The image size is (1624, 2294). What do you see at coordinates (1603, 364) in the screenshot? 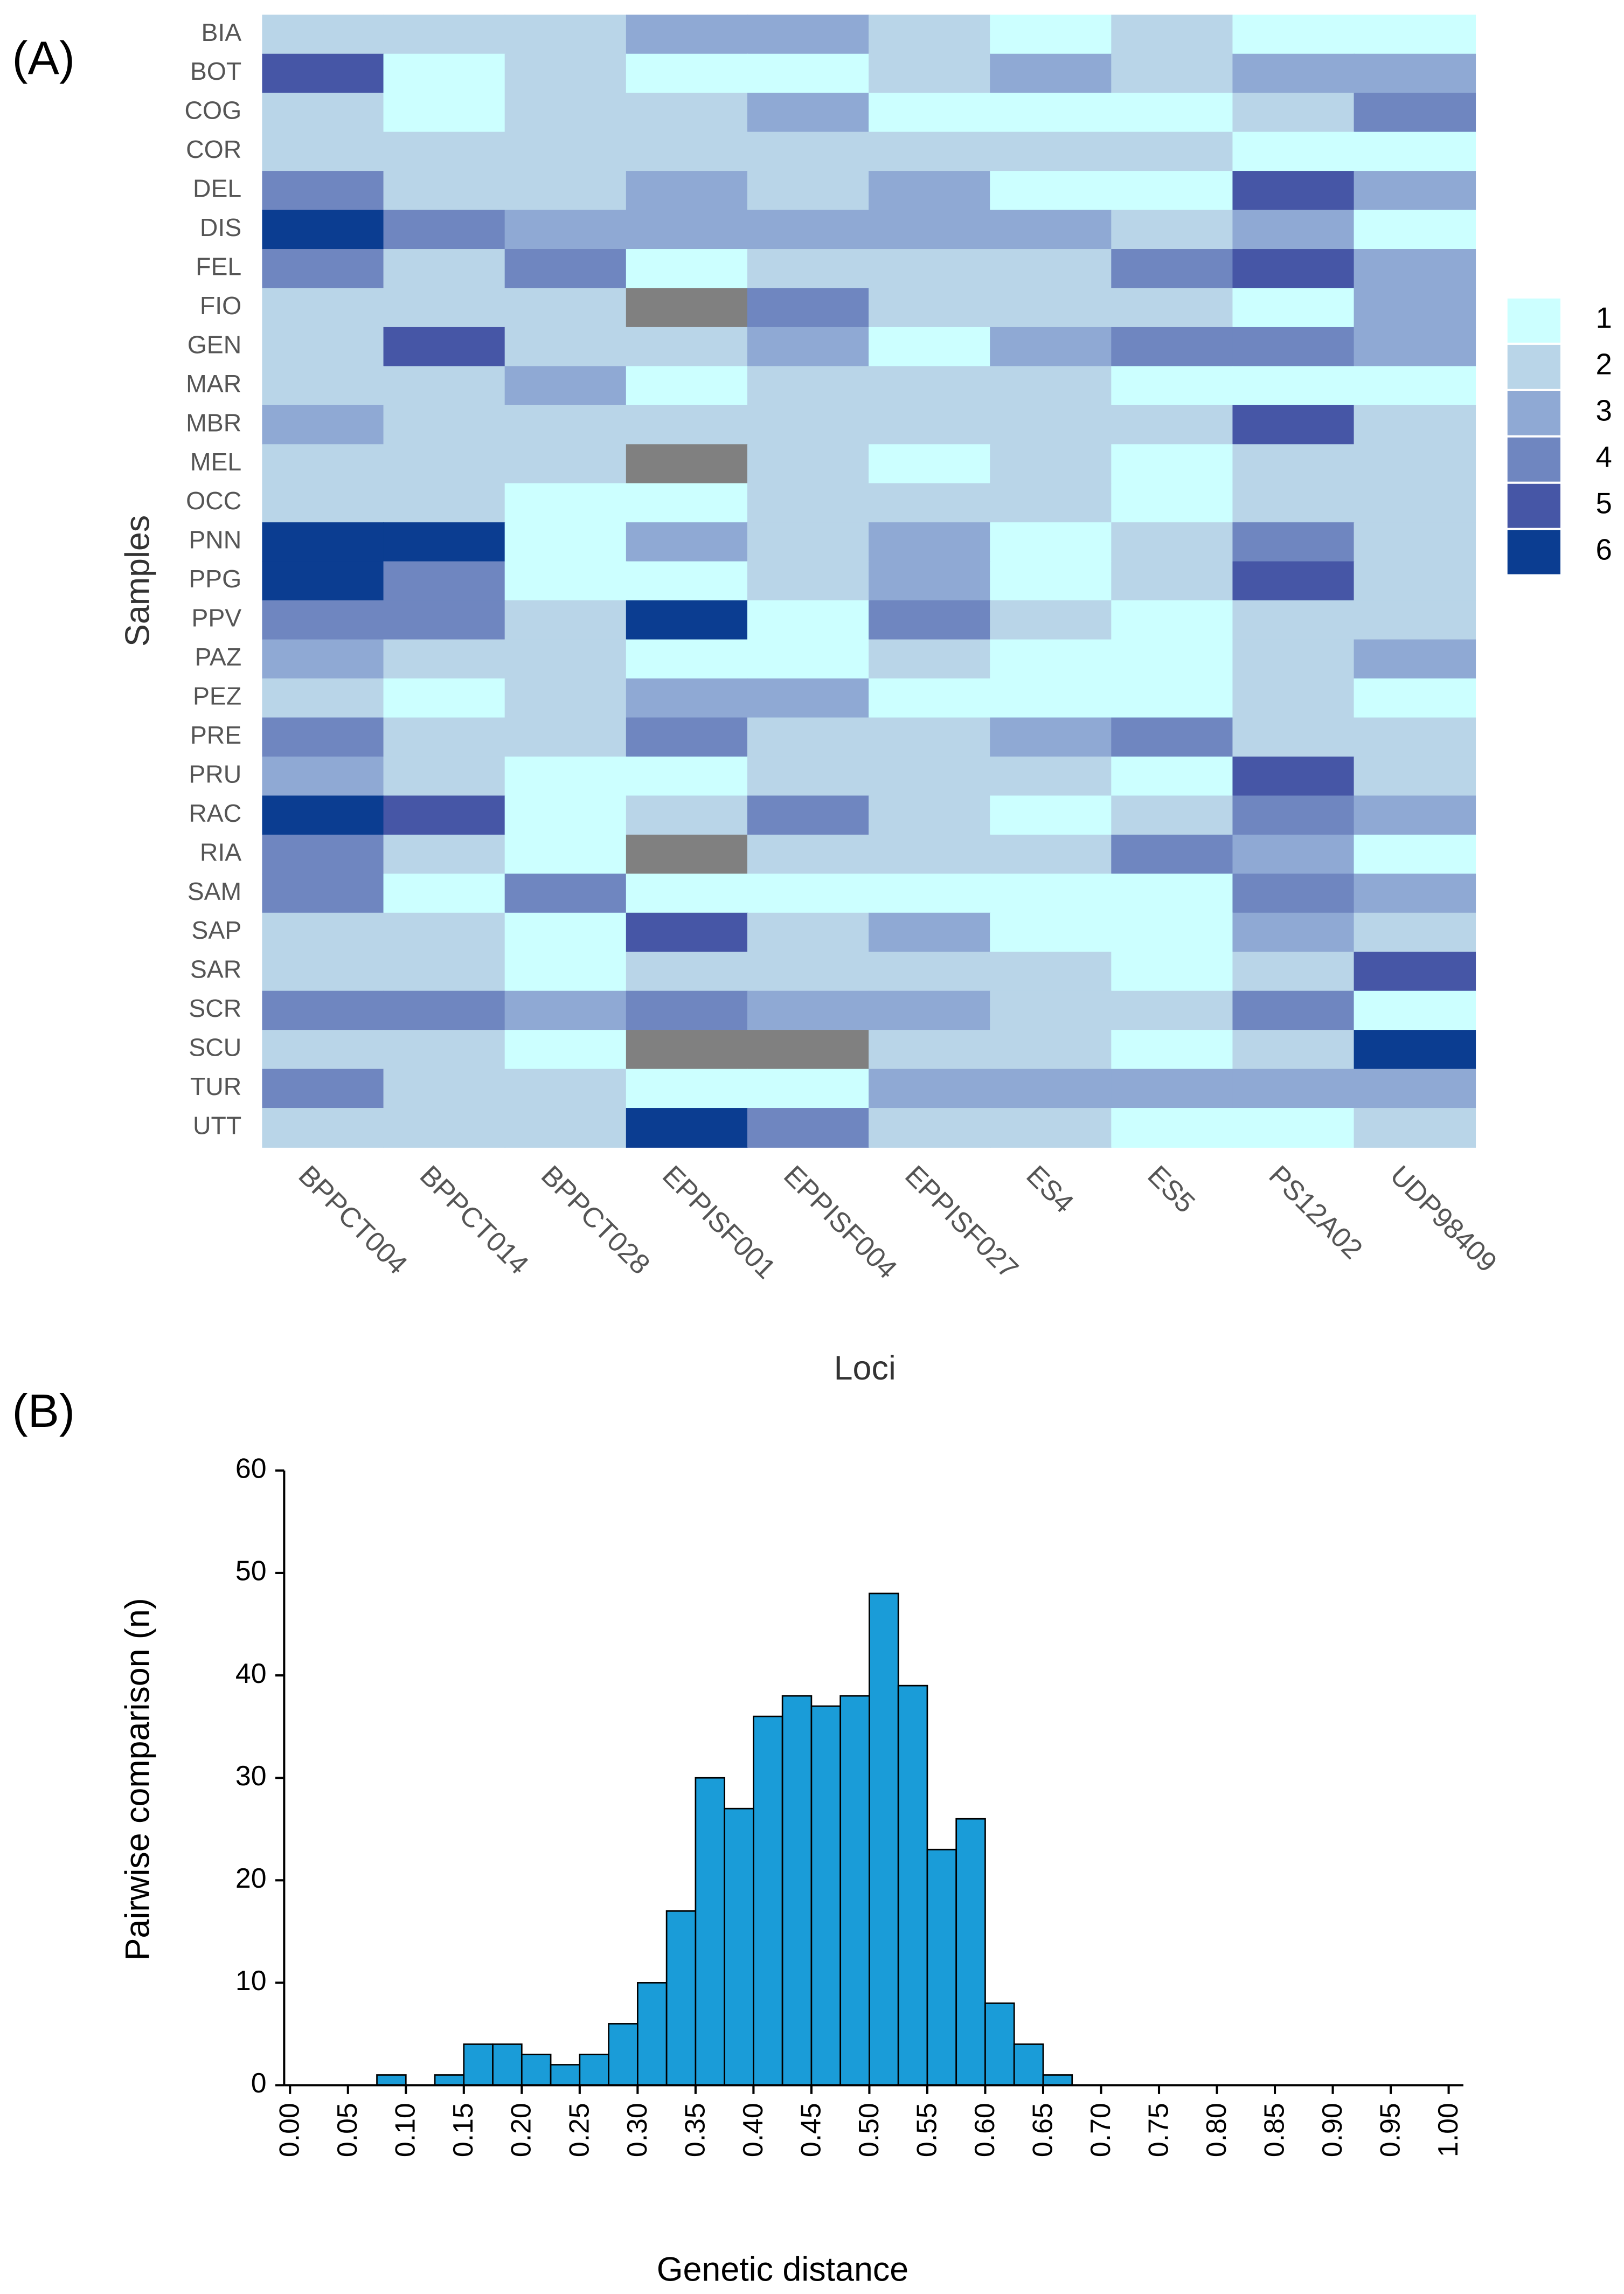
I see `legend-label: 2` at bounding box center [1603, 364].